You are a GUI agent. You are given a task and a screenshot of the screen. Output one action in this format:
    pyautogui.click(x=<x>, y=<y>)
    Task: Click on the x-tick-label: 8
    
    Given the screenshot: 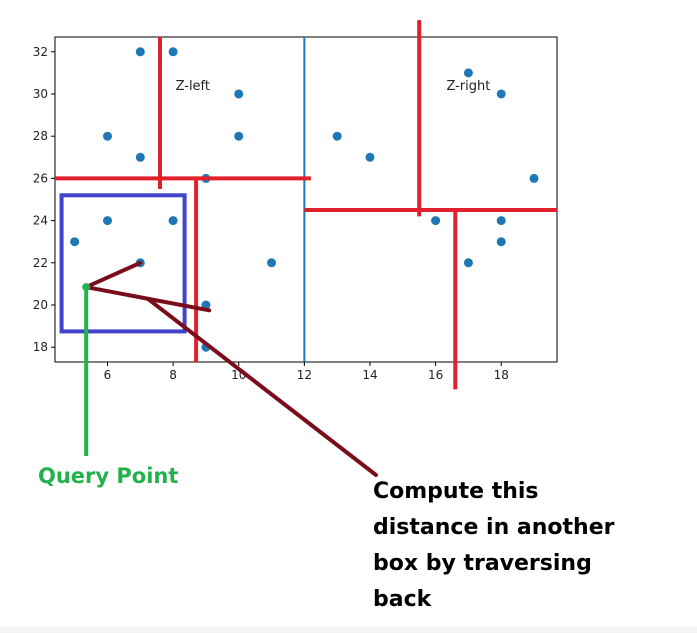 What is the action you would take?
    pyautogui.click(x=173, y=375)
    